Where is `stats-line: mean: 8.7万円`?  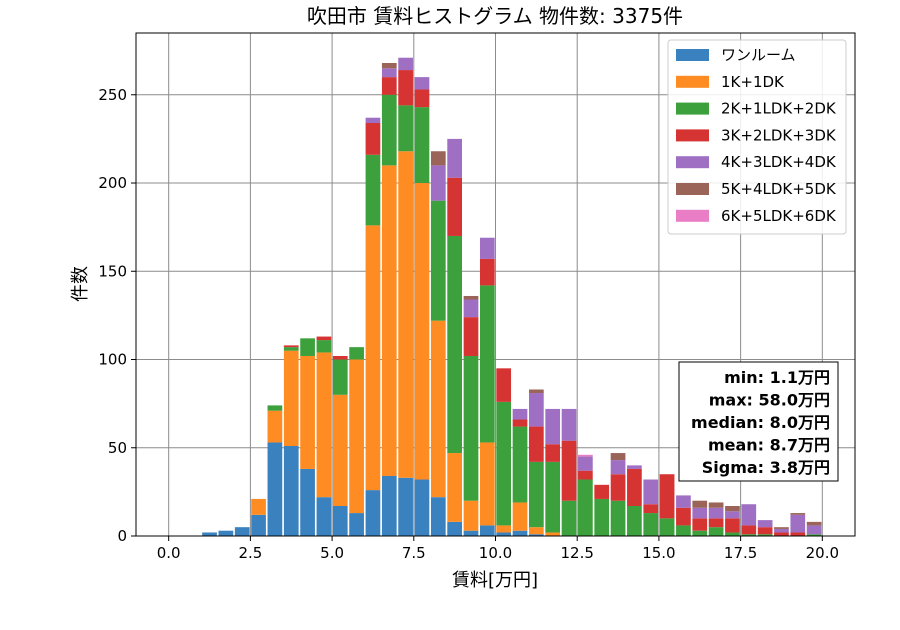
stats-line: mean: 8.7万円 is located at coordinates (769, 445).